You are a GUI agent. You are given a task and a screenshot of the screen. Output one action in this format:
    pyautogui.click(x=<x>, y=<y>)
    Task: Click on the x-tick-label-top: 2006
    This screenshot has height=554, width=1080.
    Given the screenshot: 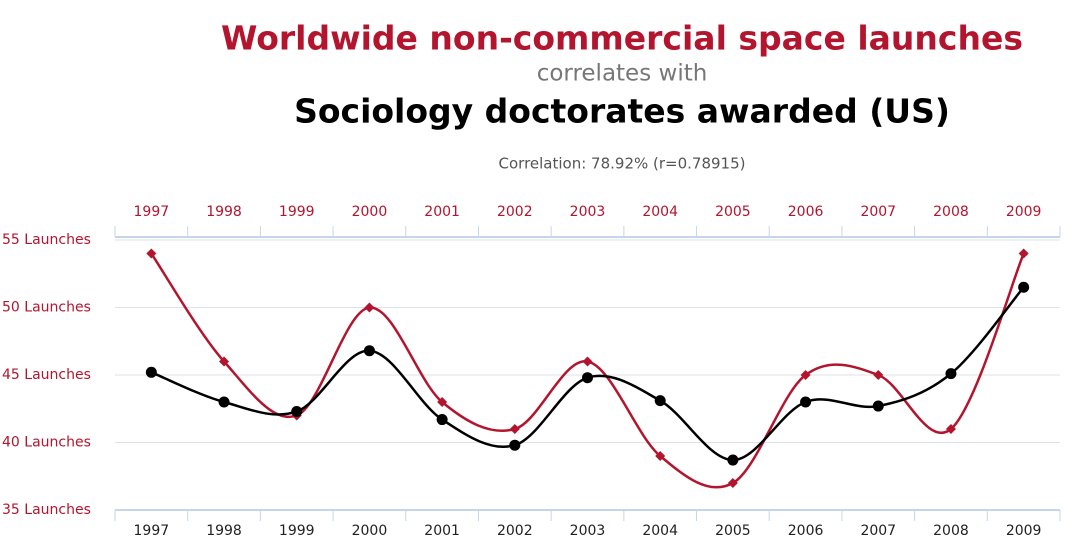 What is the action you would take?
    pyautogui.click(x=806, y=212)
    